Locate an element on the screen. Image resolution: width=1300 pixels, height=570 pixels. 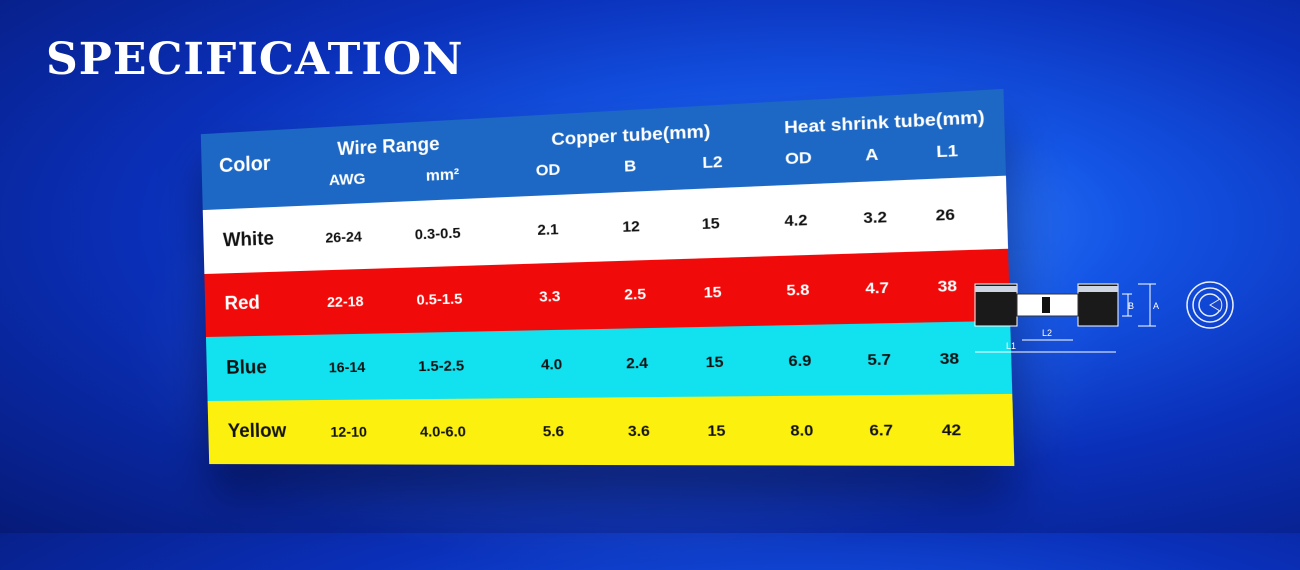
cell-color-name: Yellow is located at coordinates (257, 432).